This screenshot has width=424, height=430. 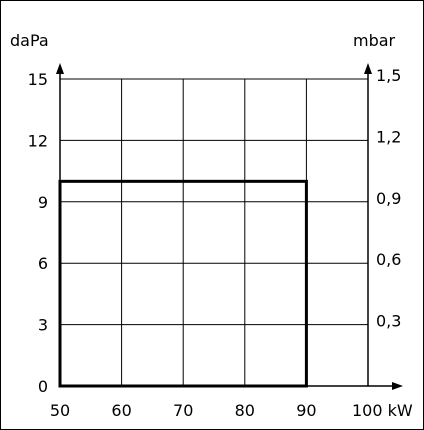 I want to click on y-tick-label: 9, so click(x=43, y=202).